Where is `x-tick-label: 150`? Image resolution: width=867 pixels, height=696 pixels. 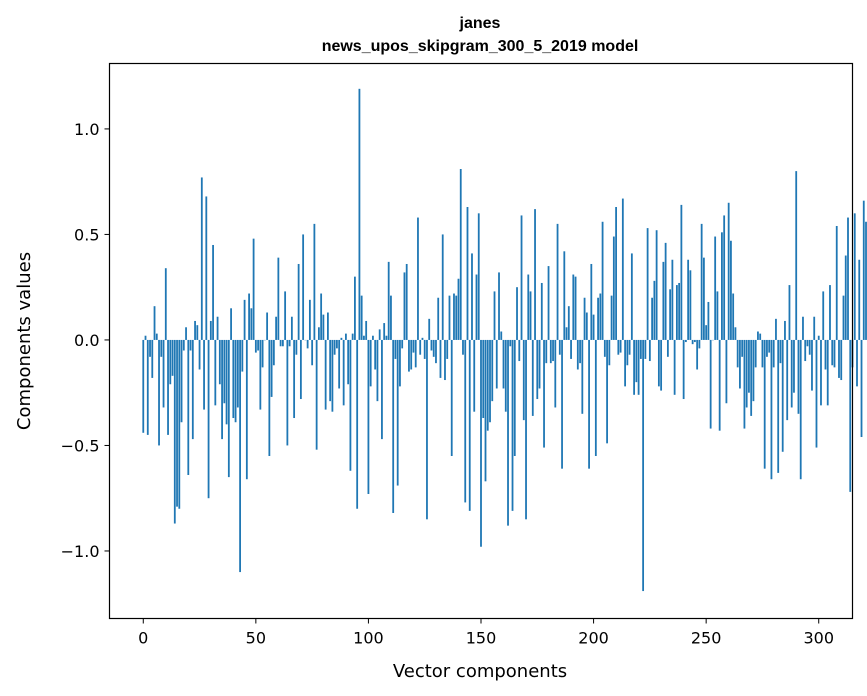
x-tick-label: 150 is located at coordinates (481, 638).